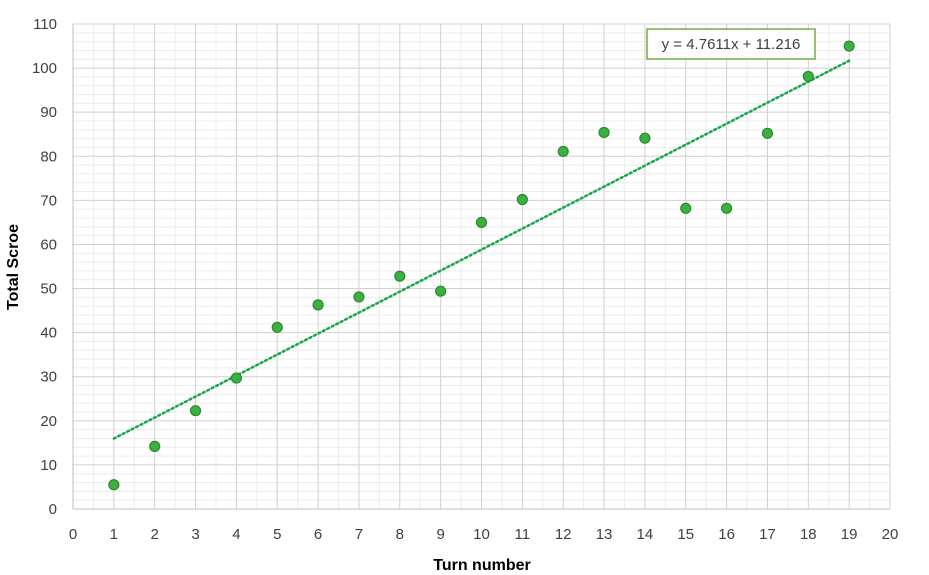 The width and height of the screenshot is (929, 575). What do you see at coordinates (45, 24) in the screenshot?
I see `y-tick-label: 110` at bounding box center [45, 24].